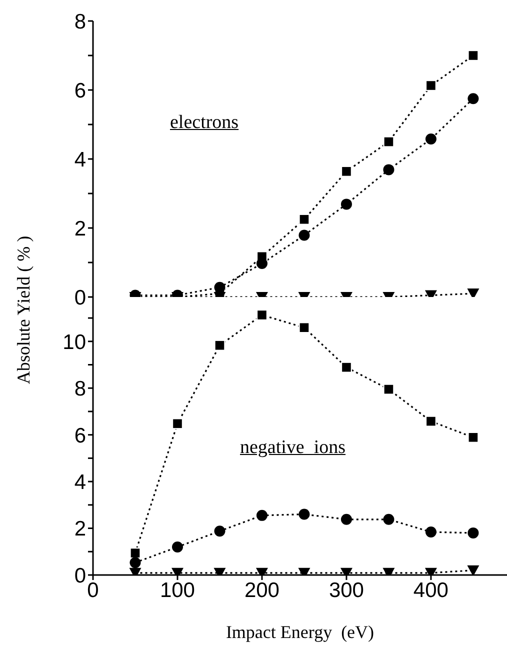  What do you see at coordinates (293, 448) in the screenshot?
I see `annotation: negative ions` at bounding box center [293, 448].